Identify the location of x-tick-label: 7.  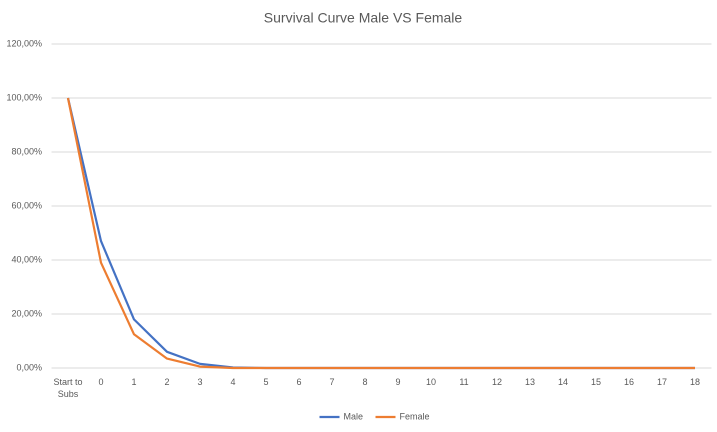
(332, 382).